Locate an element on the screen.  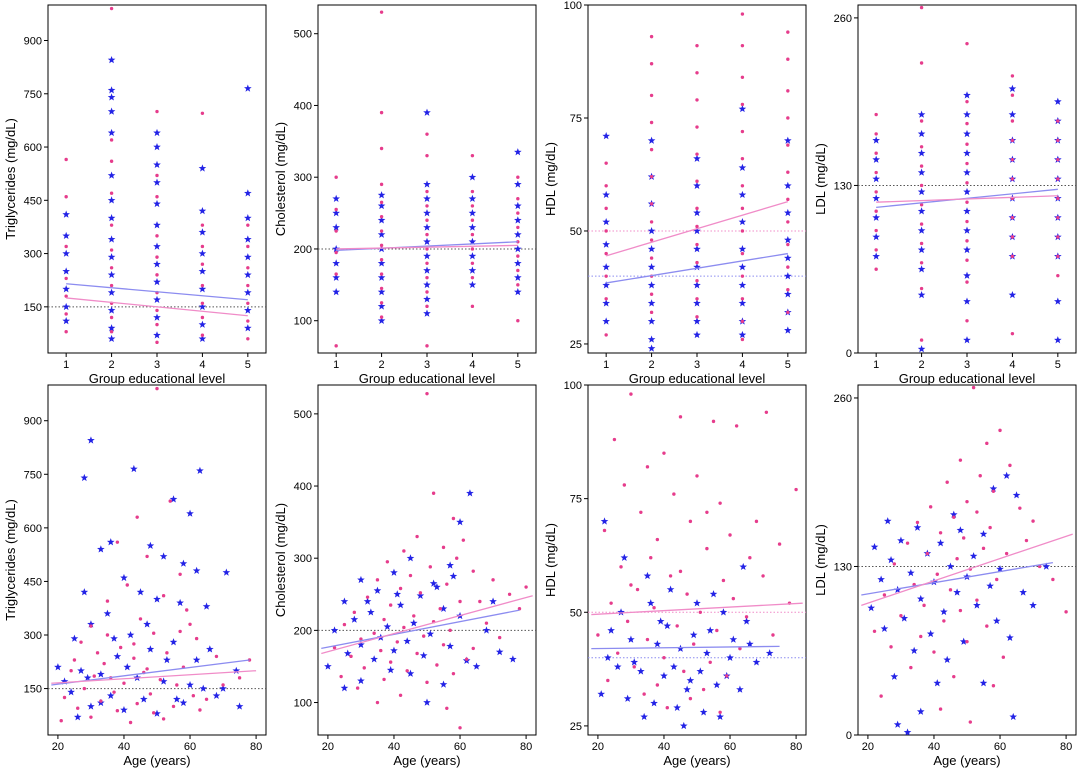
y-tick-label: 600 is located at coordinates (33, 148).